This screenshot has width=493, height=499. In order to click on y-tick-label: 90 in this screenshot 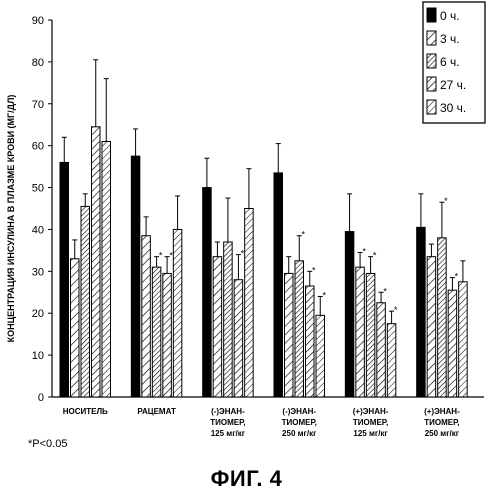, I will do `click(38, 21)`.